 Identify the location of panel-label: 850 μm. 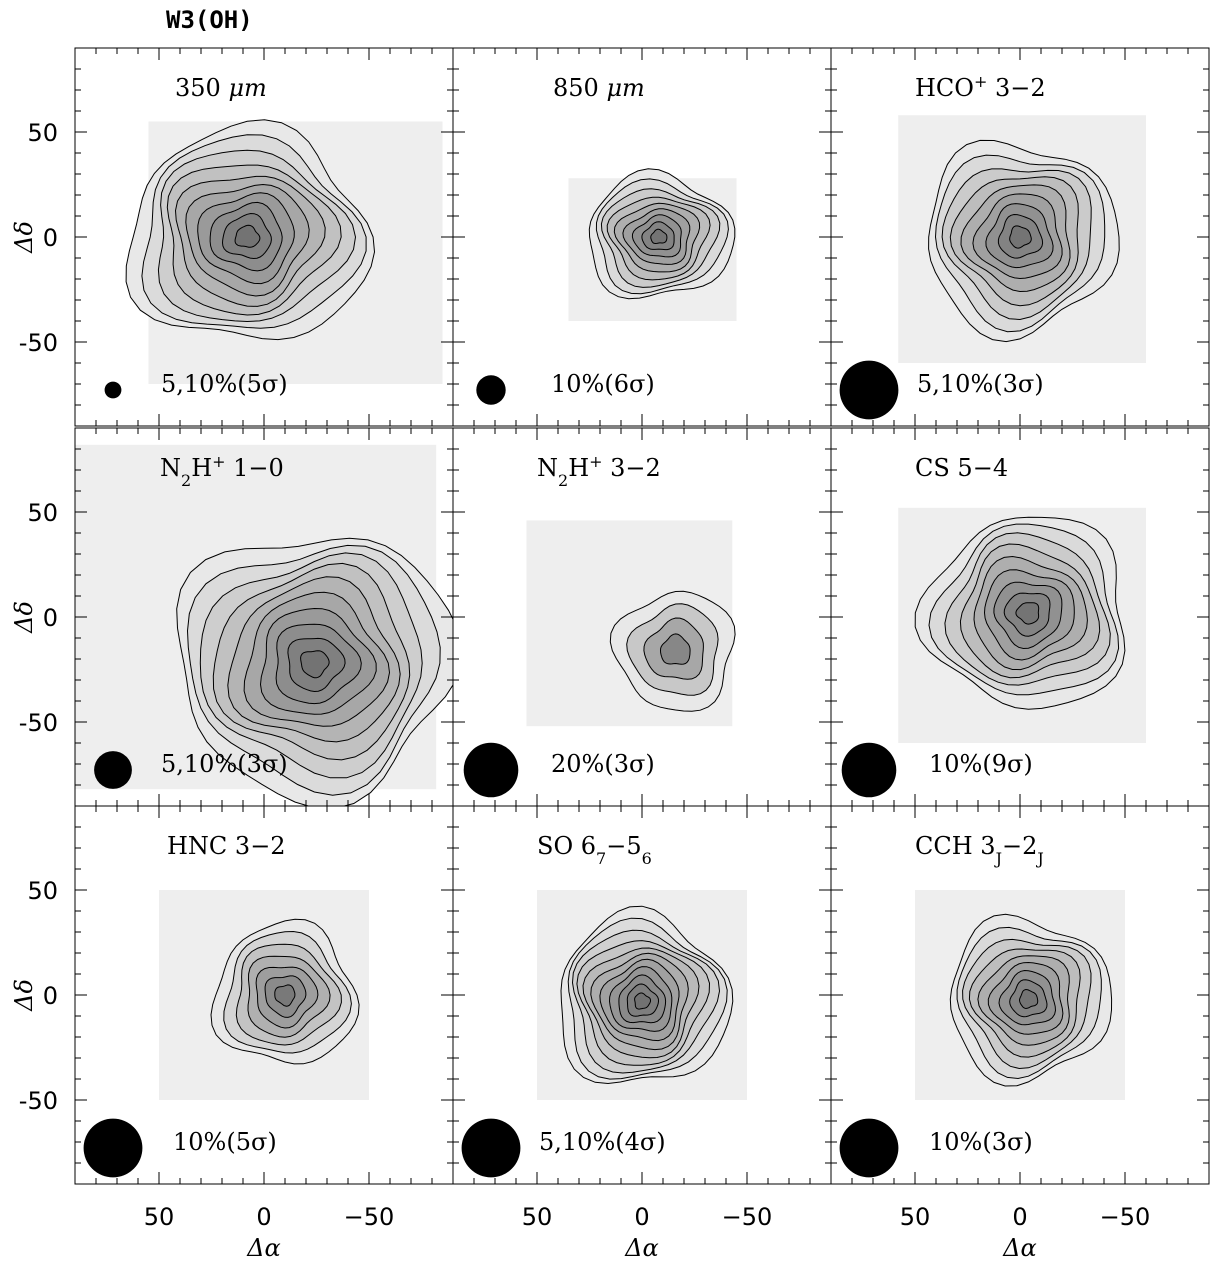
(599, 88).